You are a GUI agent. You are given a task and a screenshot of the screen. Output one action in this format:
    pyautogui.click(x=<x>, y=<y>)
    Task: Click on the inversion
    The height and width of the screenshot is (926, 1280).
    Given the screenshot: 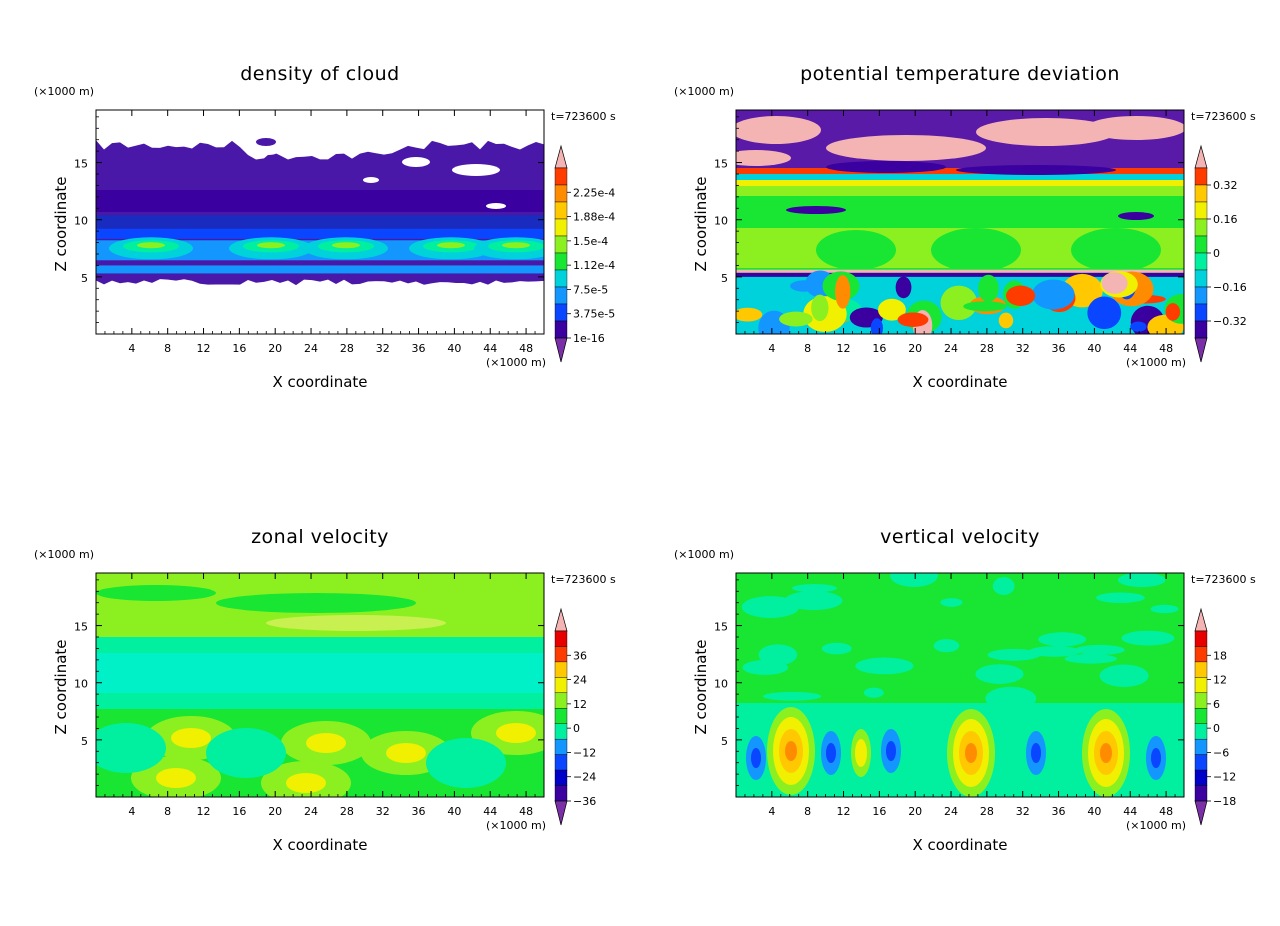 What is the action you would take?
    pyautogui.click(x=960, y=275)
    